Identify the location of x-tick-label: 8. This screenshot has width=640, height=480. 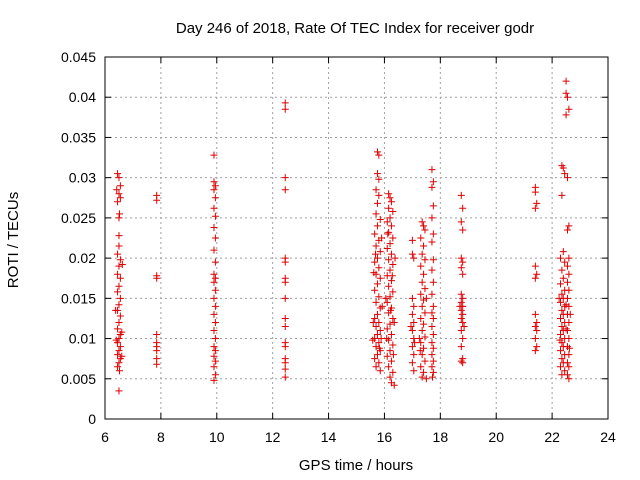
(161, 437).